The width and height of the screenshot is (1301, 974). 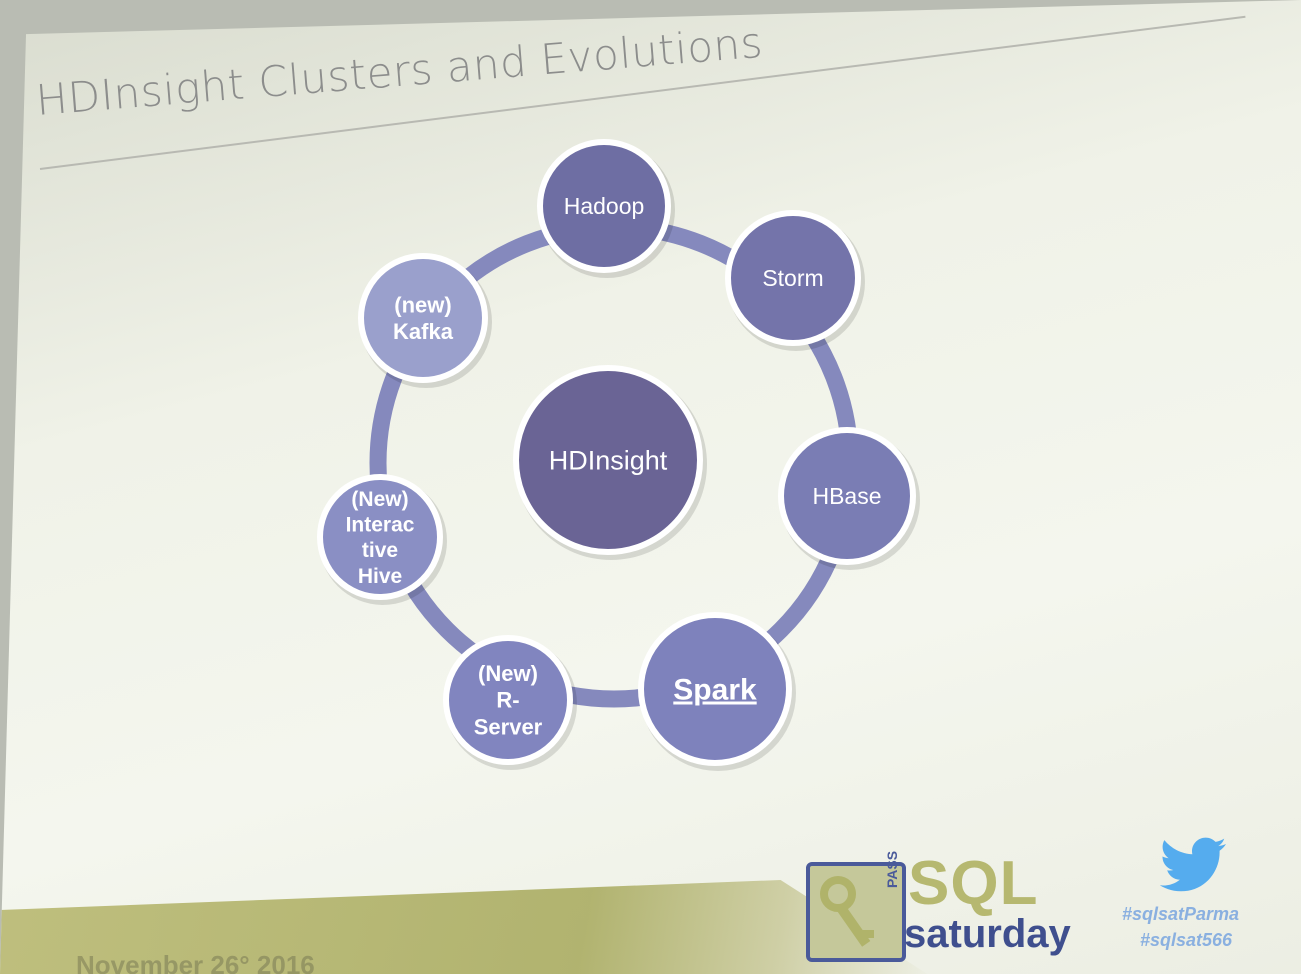 I want to click on cluster-node-spark: Spark, so click(x=717, y=691).